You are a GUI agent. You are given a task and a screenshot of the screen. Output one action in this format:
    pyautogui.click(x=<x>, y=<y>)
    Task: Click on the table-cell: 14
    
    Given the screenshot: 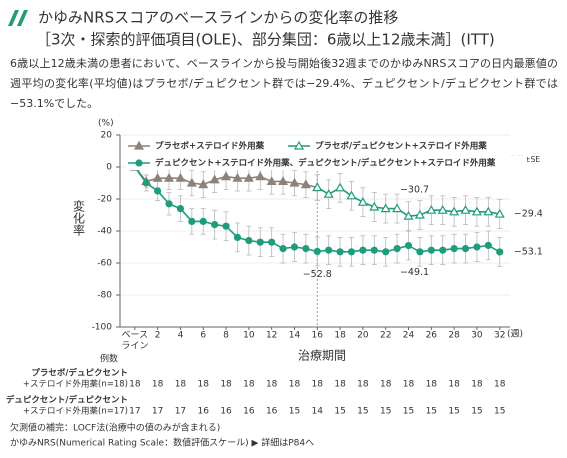 What is the action you would take?
    pyautogui.click(x=318, y=412)
    